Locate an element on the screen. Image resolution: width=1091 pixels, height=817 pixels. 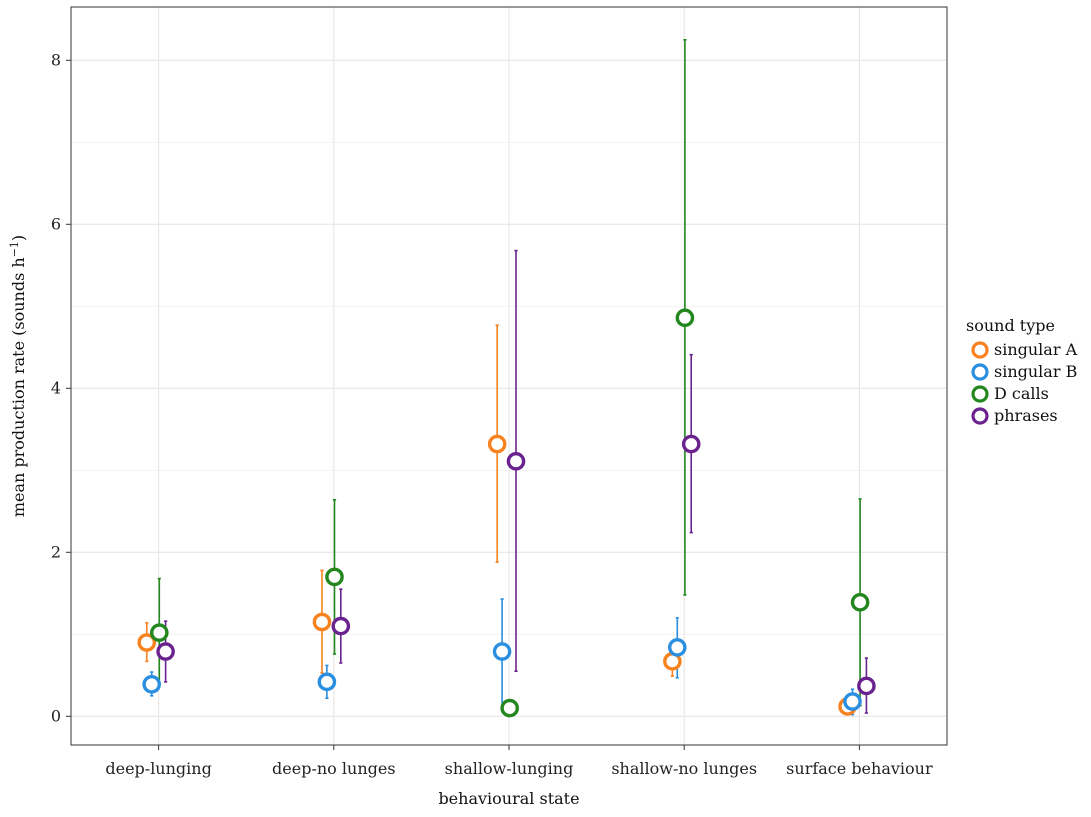
x-tick-label: shallow-lunging is located at coordinates (509, 768).